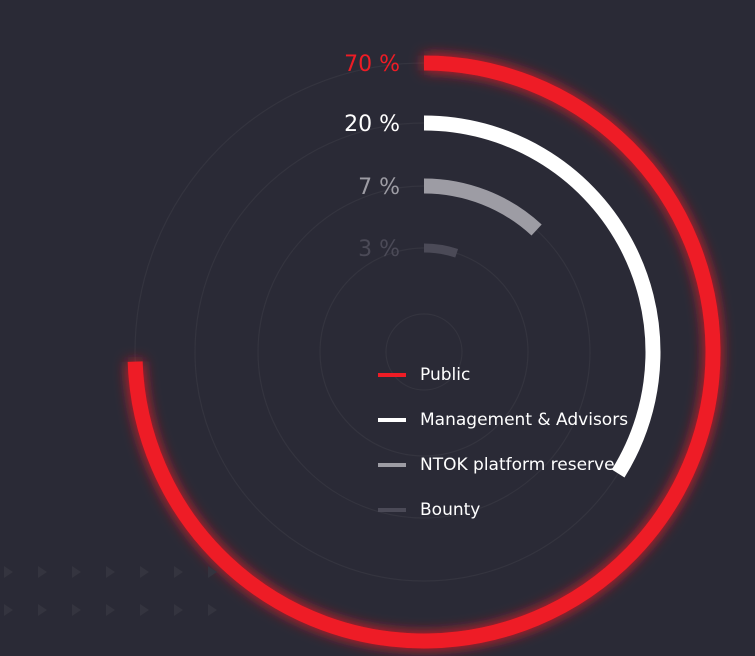 The image size is (755, 656). Describe the element at coordinates (445, 374) in the screenshot. I see `legend-label-public: Public` at that location.